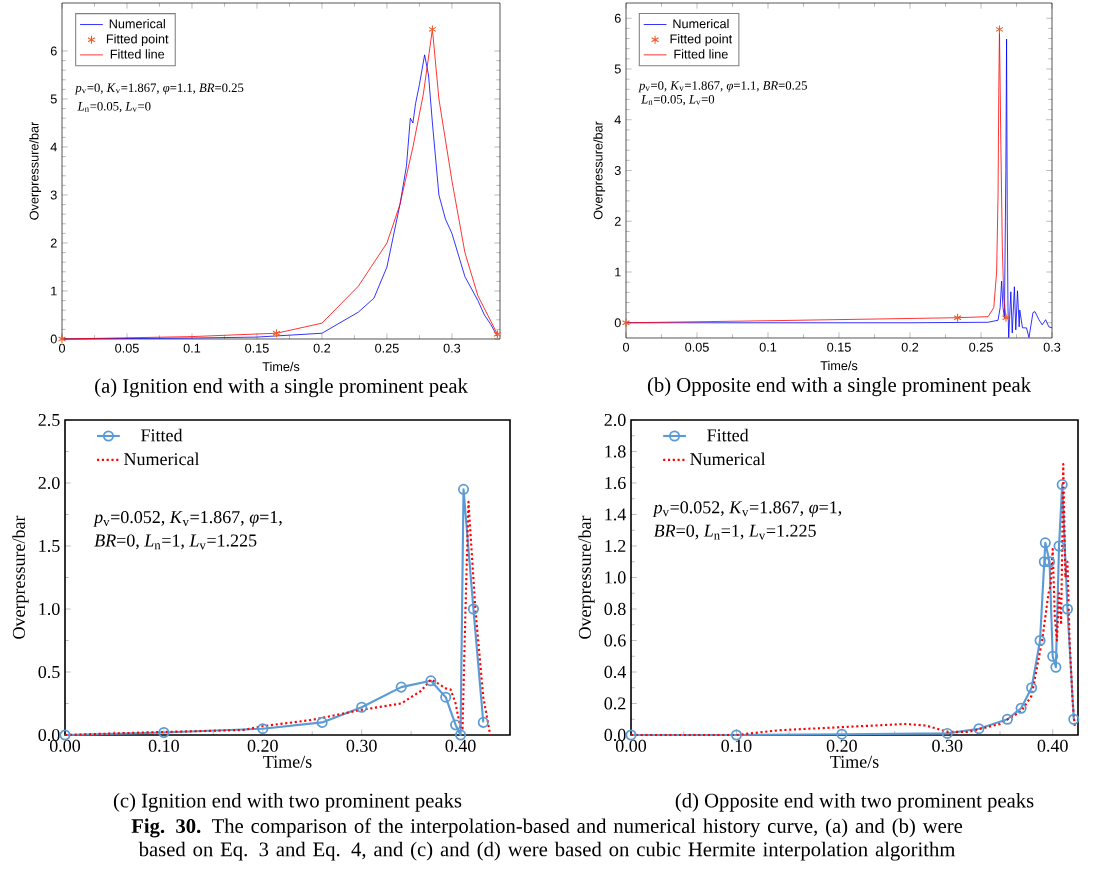 The image size is (1095, 890). I want to click on y-tick-label: 0.6, so click(615, 640).